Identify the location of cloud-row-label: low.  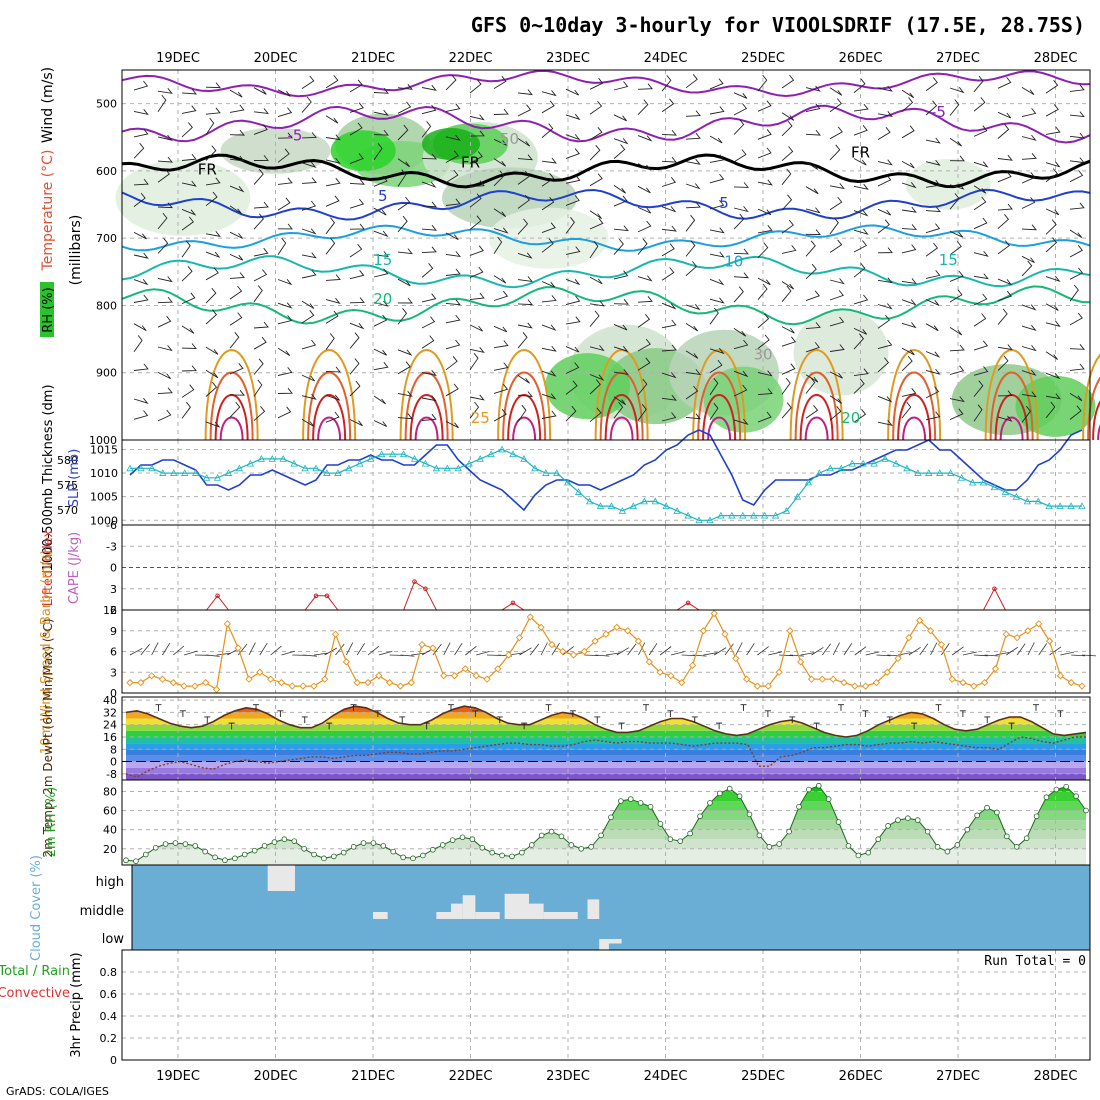
(113, 939).